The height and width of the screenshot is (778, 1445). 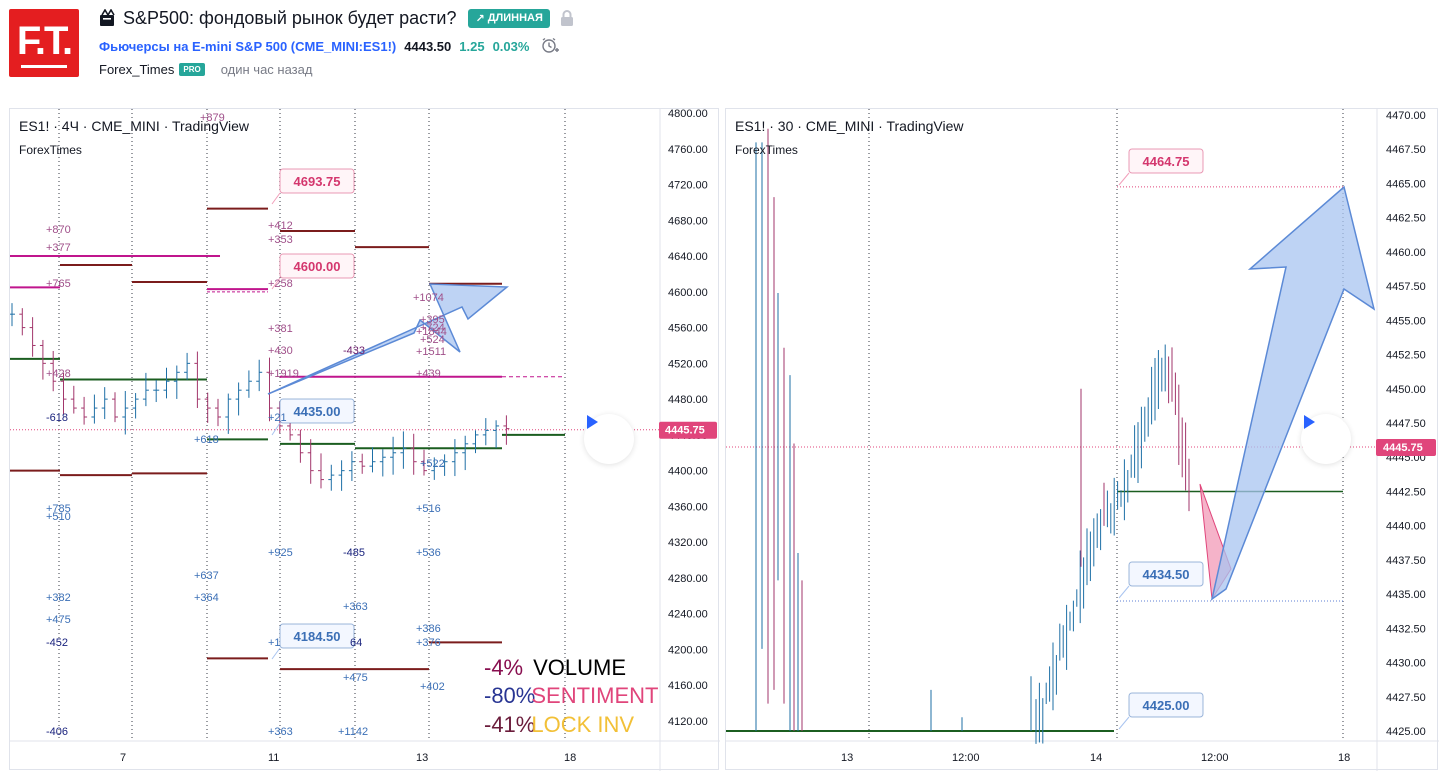 I want to click on label-4184-box, so click(x=317, y=636).